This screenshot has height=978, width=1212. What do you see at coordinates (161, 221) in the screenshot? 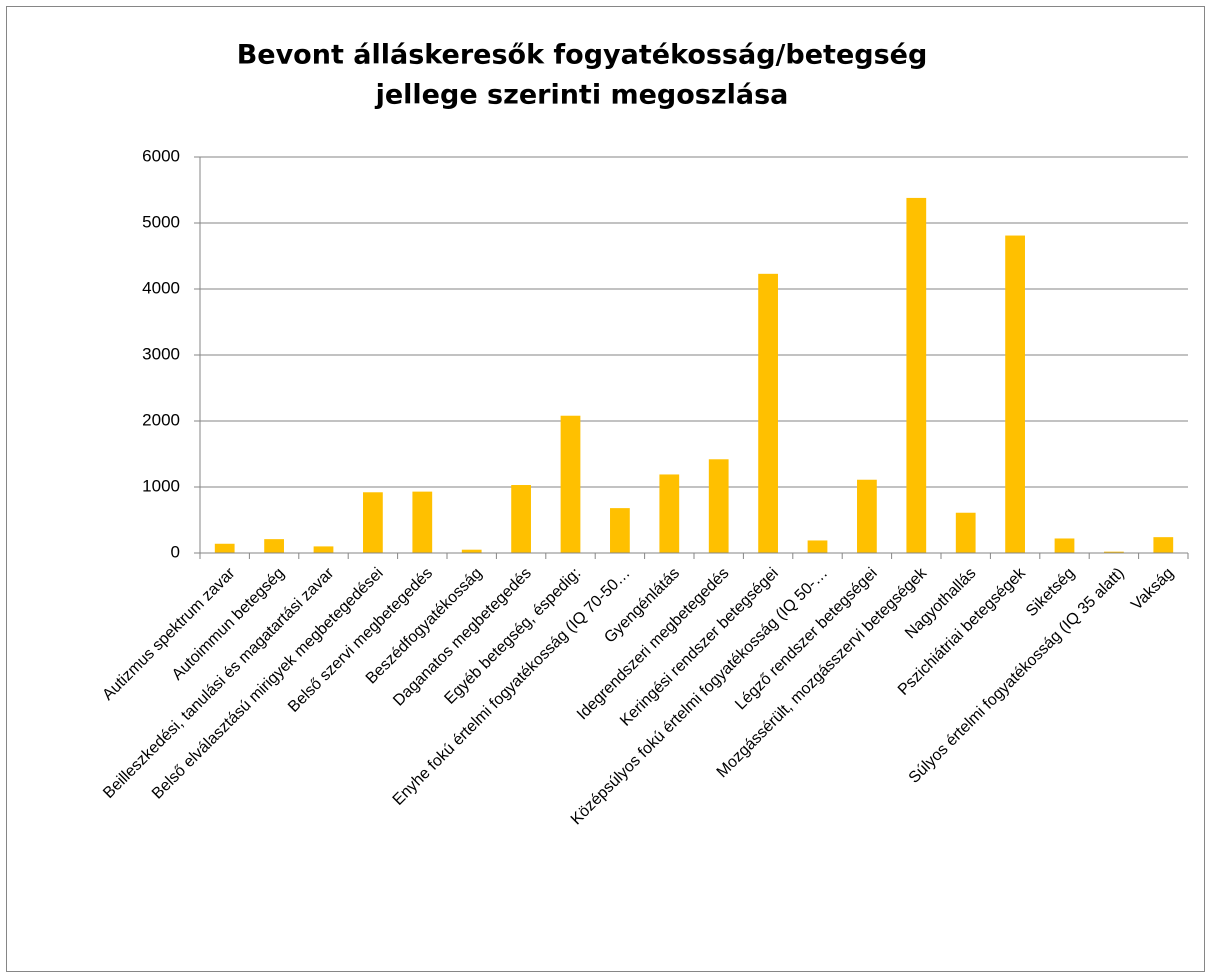
I see `y-tick-label: 5000` at bounding box center [161, 221].